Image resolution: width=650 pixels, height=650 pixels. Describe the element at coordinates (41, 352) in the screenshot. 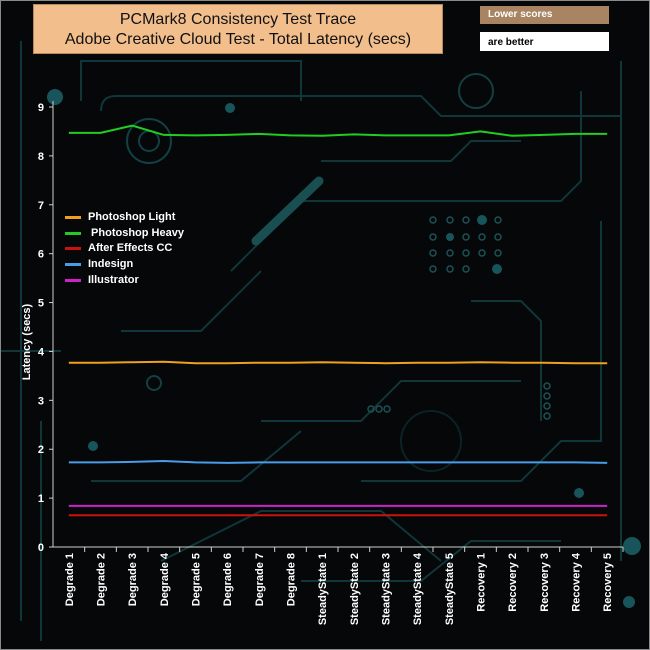

I see `y-tick-label: 4` at that location.